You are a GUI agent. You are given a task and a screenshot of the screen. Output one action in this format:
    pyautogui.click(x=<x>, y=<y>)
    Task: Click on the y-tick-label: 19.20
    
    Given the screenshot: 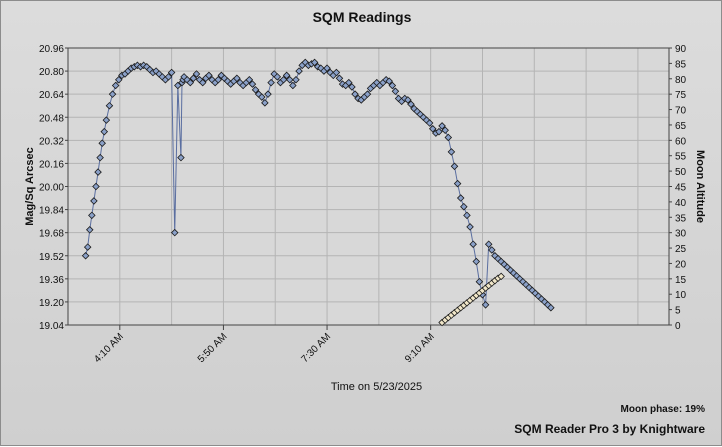 What is the action you would take?
    pyautogui.click(x=51, y=303)
    